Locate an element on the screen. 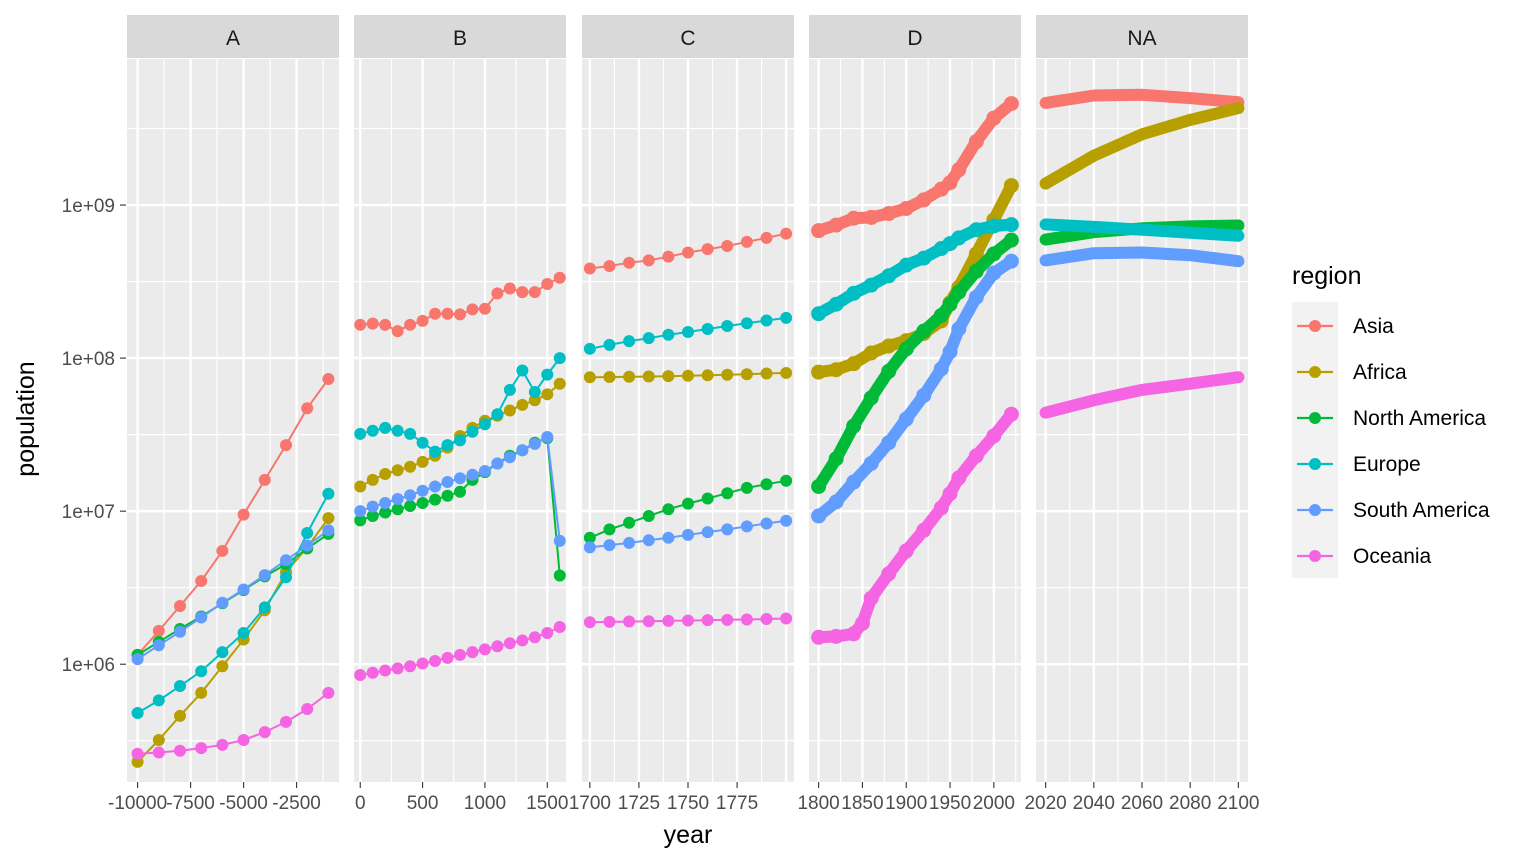 This screenshot has width=1536, height=864. legend-item-label: North America is located at coordinates (1419, 418).